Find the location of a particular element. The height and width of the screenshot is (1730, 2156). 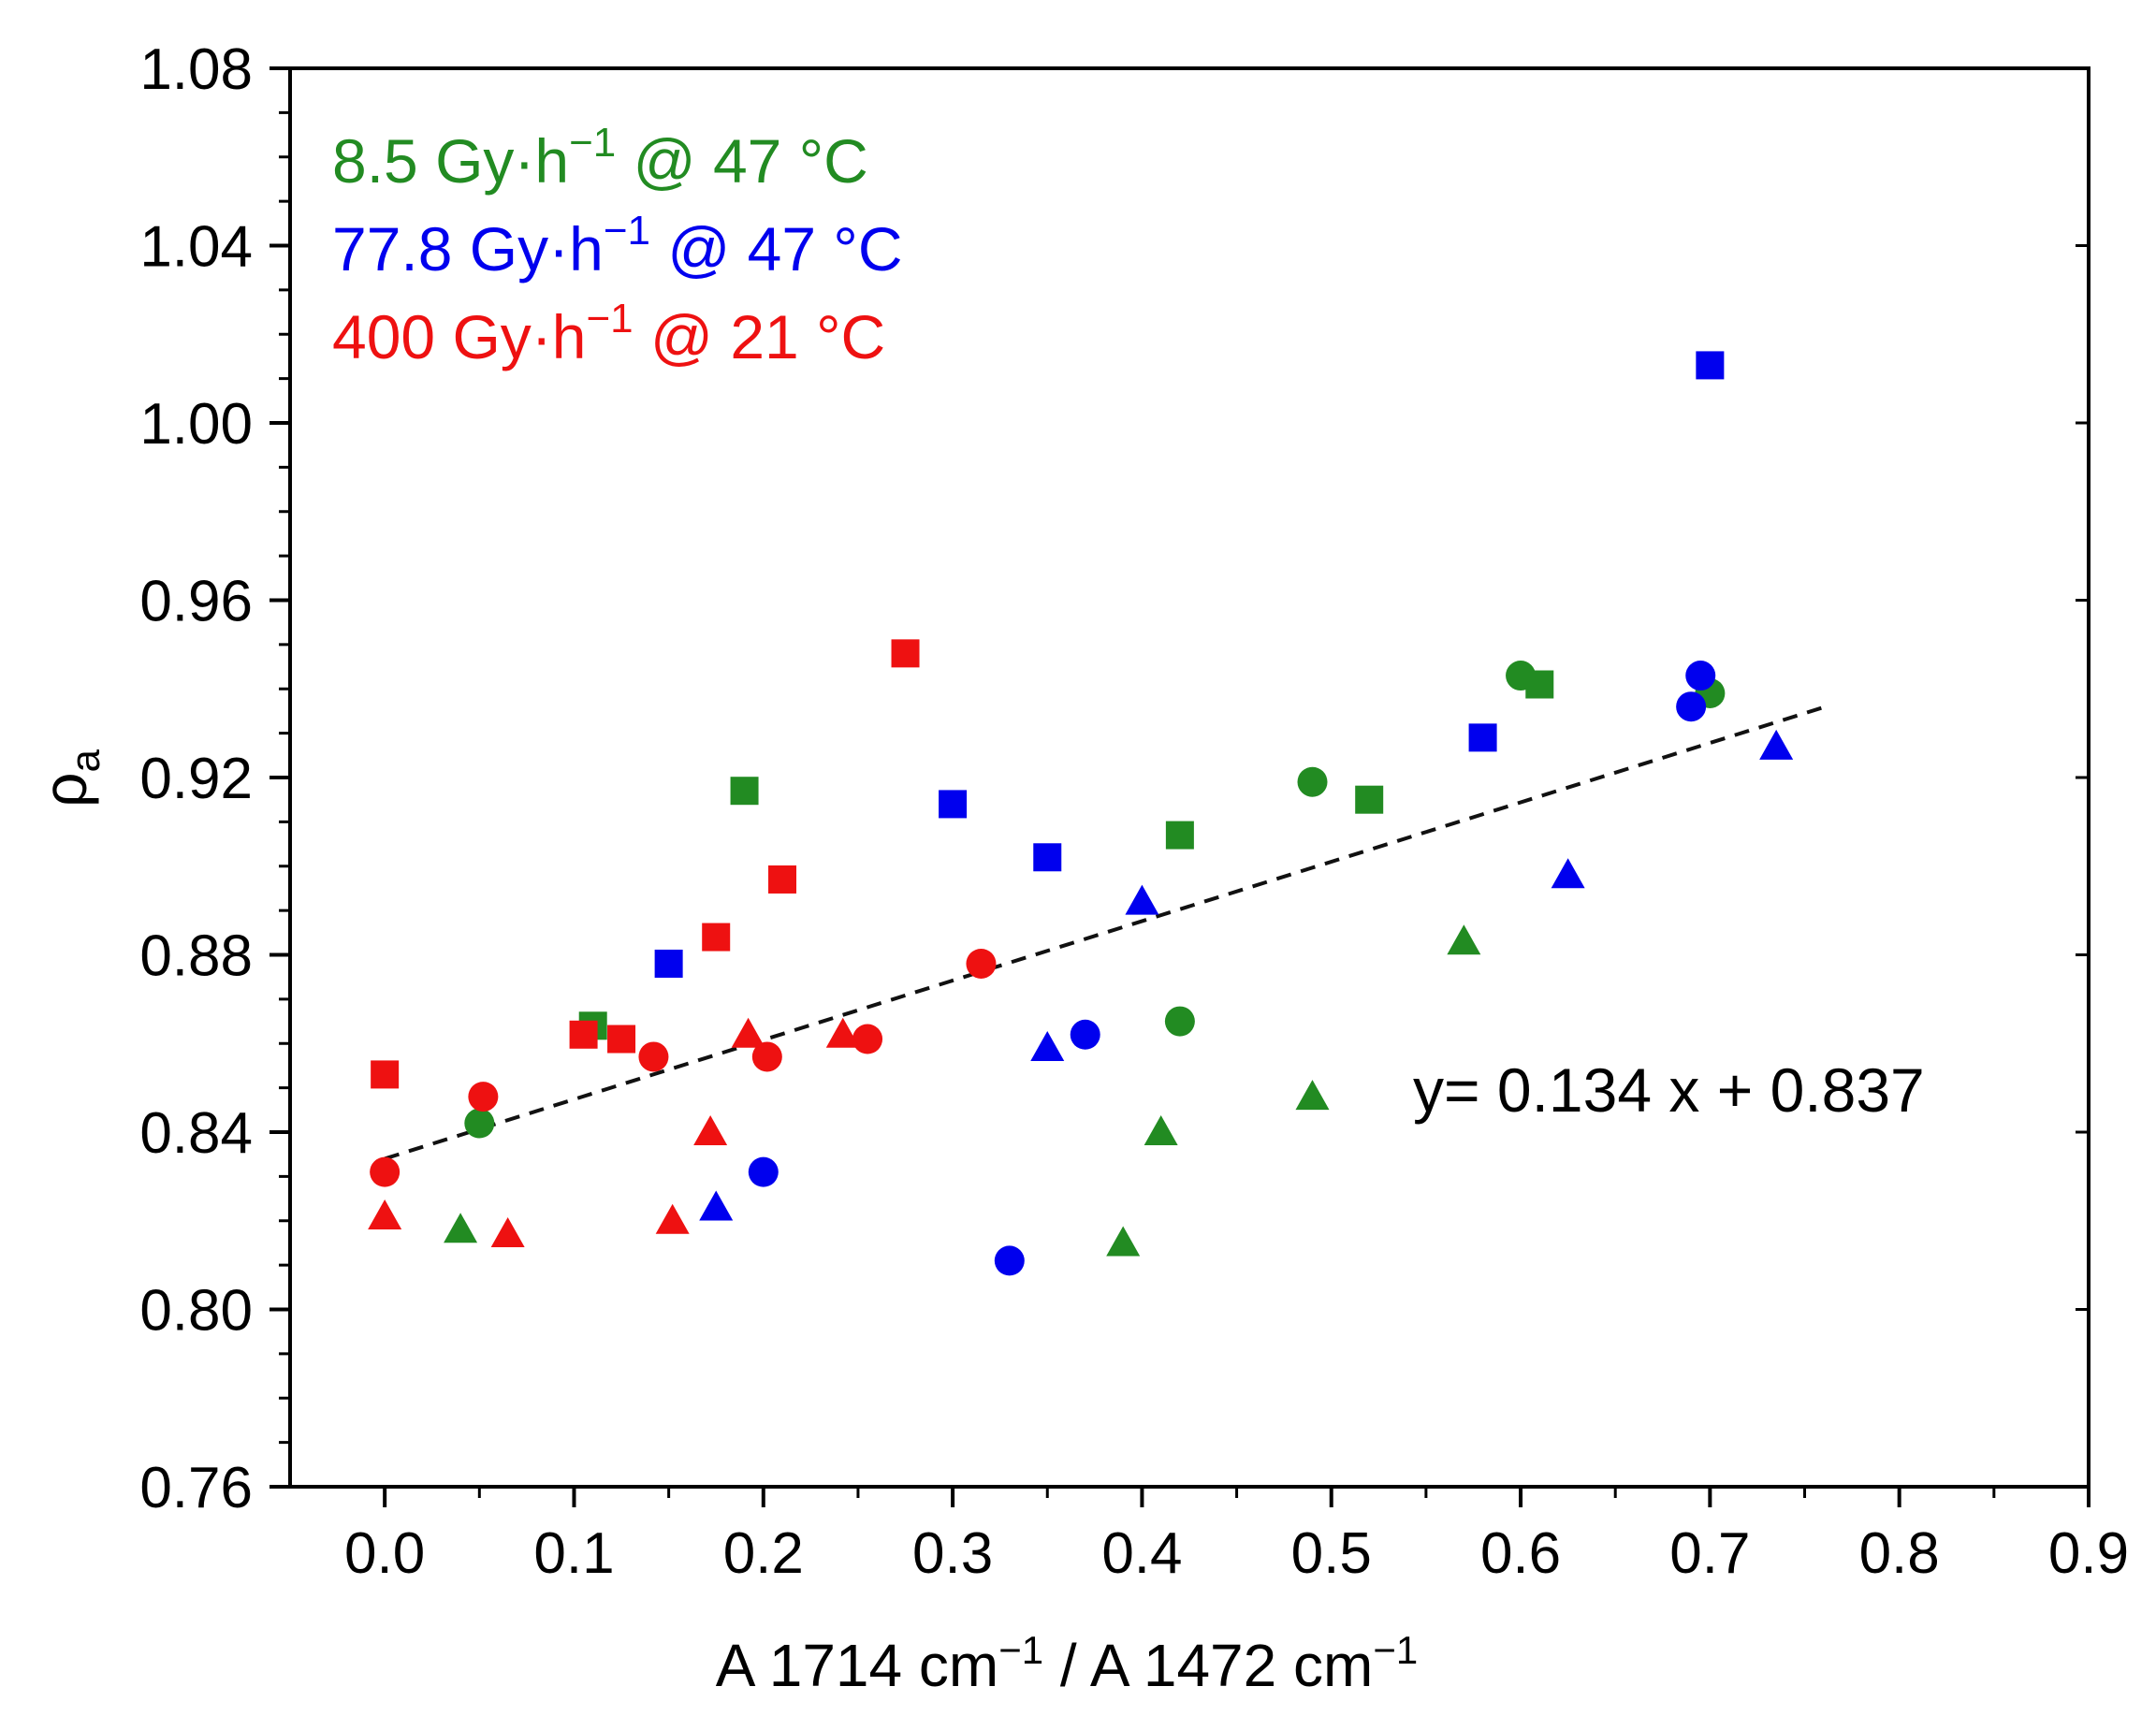

legend-entry: 77.8 Gy·h−1 @ 47 °C is located at coordinates (617, 245).